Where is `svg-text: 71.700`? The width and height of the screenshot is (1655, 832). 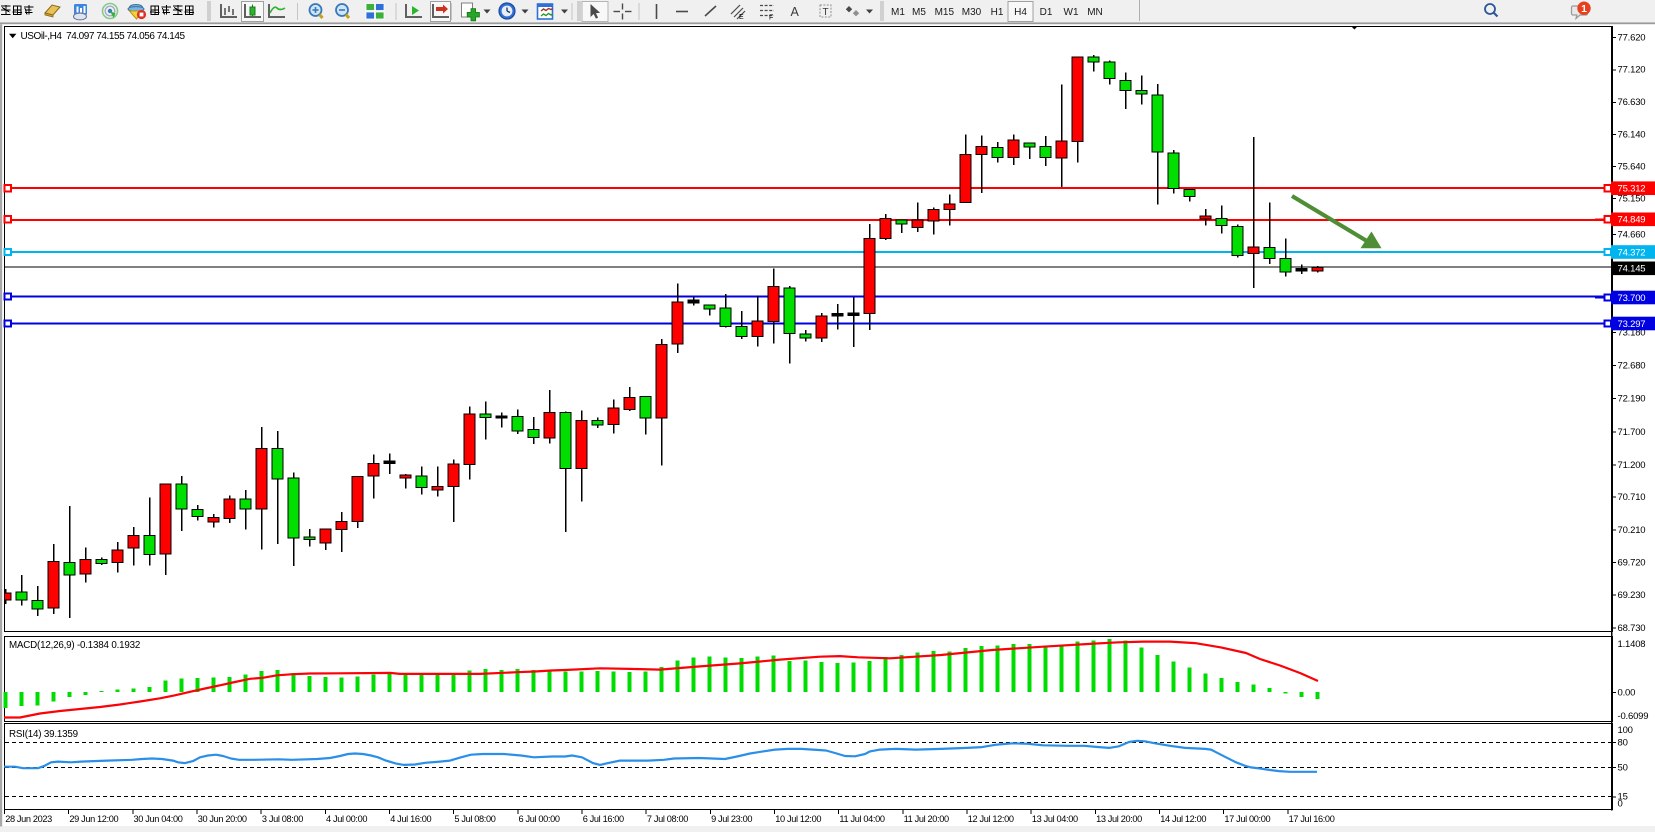 svg-text: 71.700 is located at coordinates (1632, 432).